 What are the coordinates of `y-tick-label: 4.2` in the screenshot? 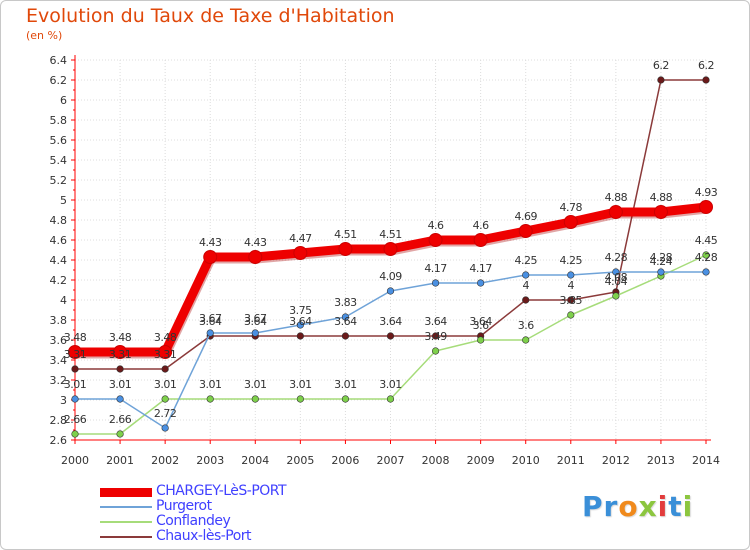 It's located at (59, 280).